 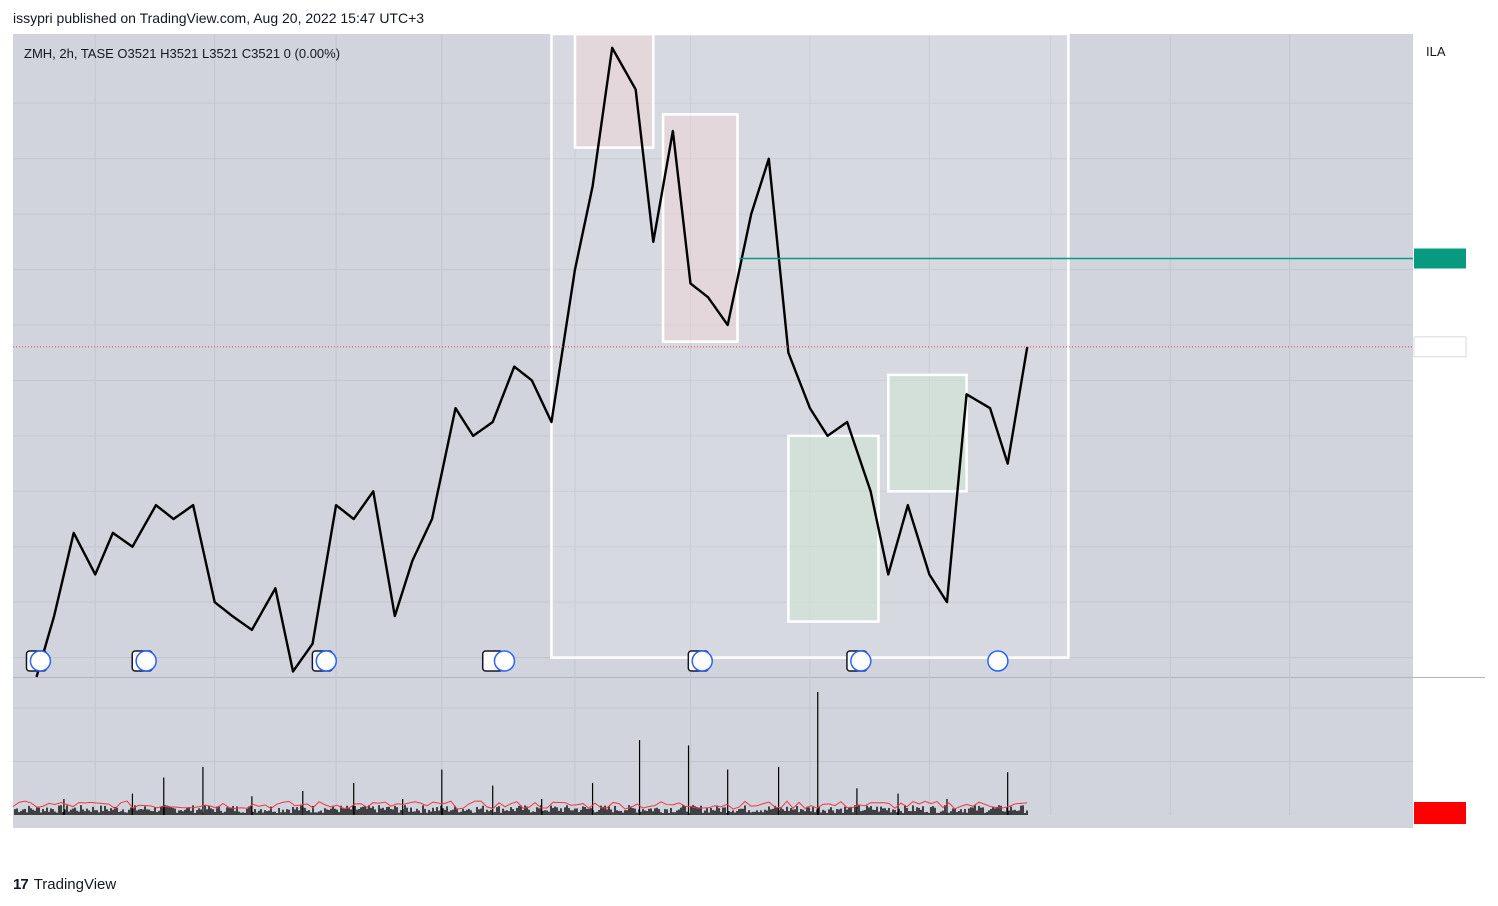 What do you see at coordinates (1440, 258) in the screenshot?
I see `level-marker` at bounding box center [1440, 258].